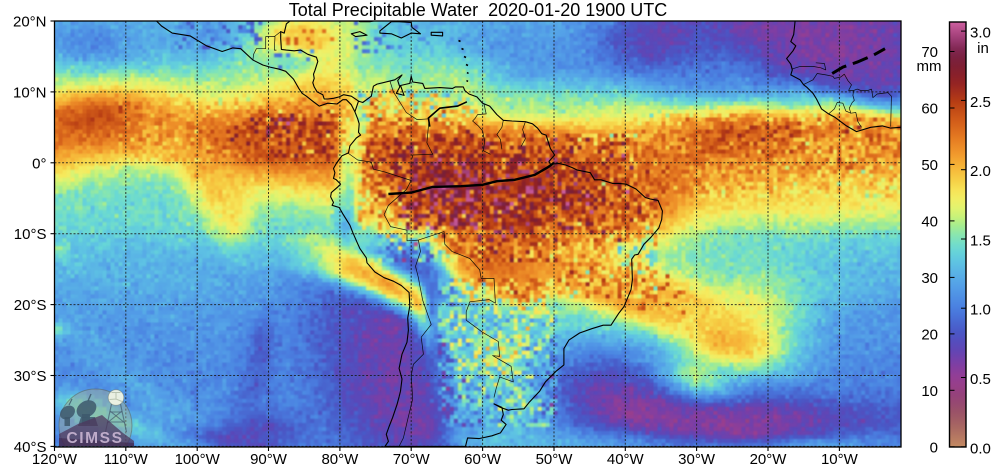 This screenshot has height=470, width=1000. Describe the element at coordinates (269, 459) in the screenshot. I see `svg-text: 90°W` at that location.